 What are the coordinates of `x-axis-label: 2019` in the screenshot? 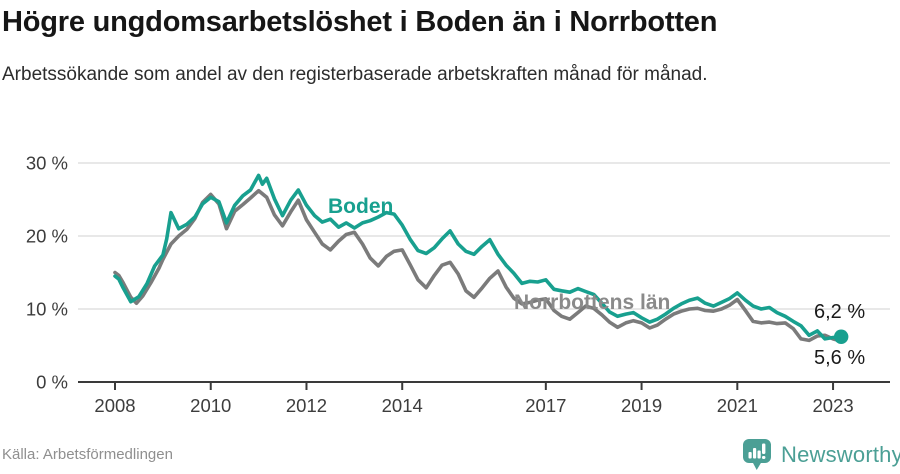 It's located at (641, 405).